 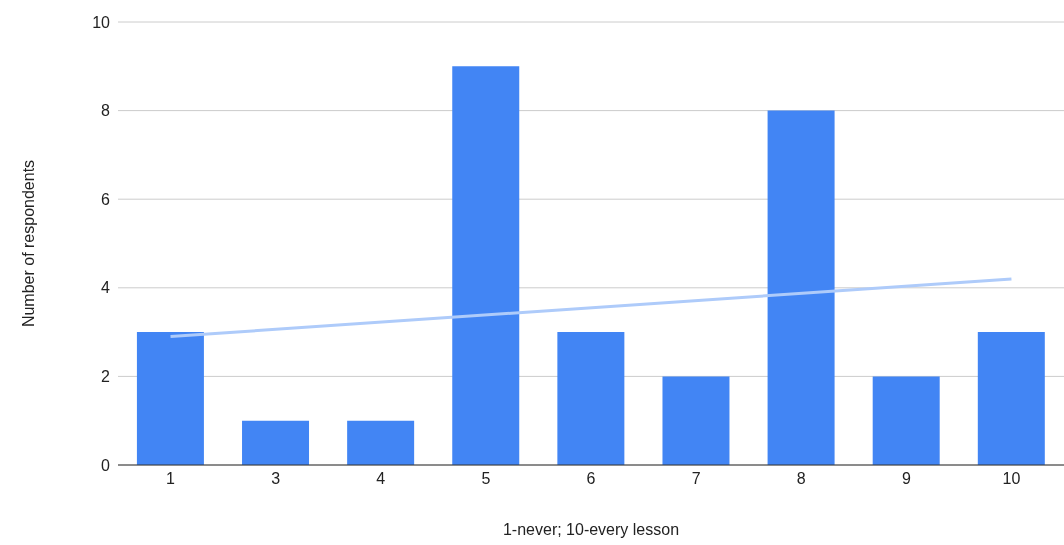 What do you see at coordinates (106, 465) in the screenshot?
I see `y-tick-label: 0` at bounding box center [106, 465].